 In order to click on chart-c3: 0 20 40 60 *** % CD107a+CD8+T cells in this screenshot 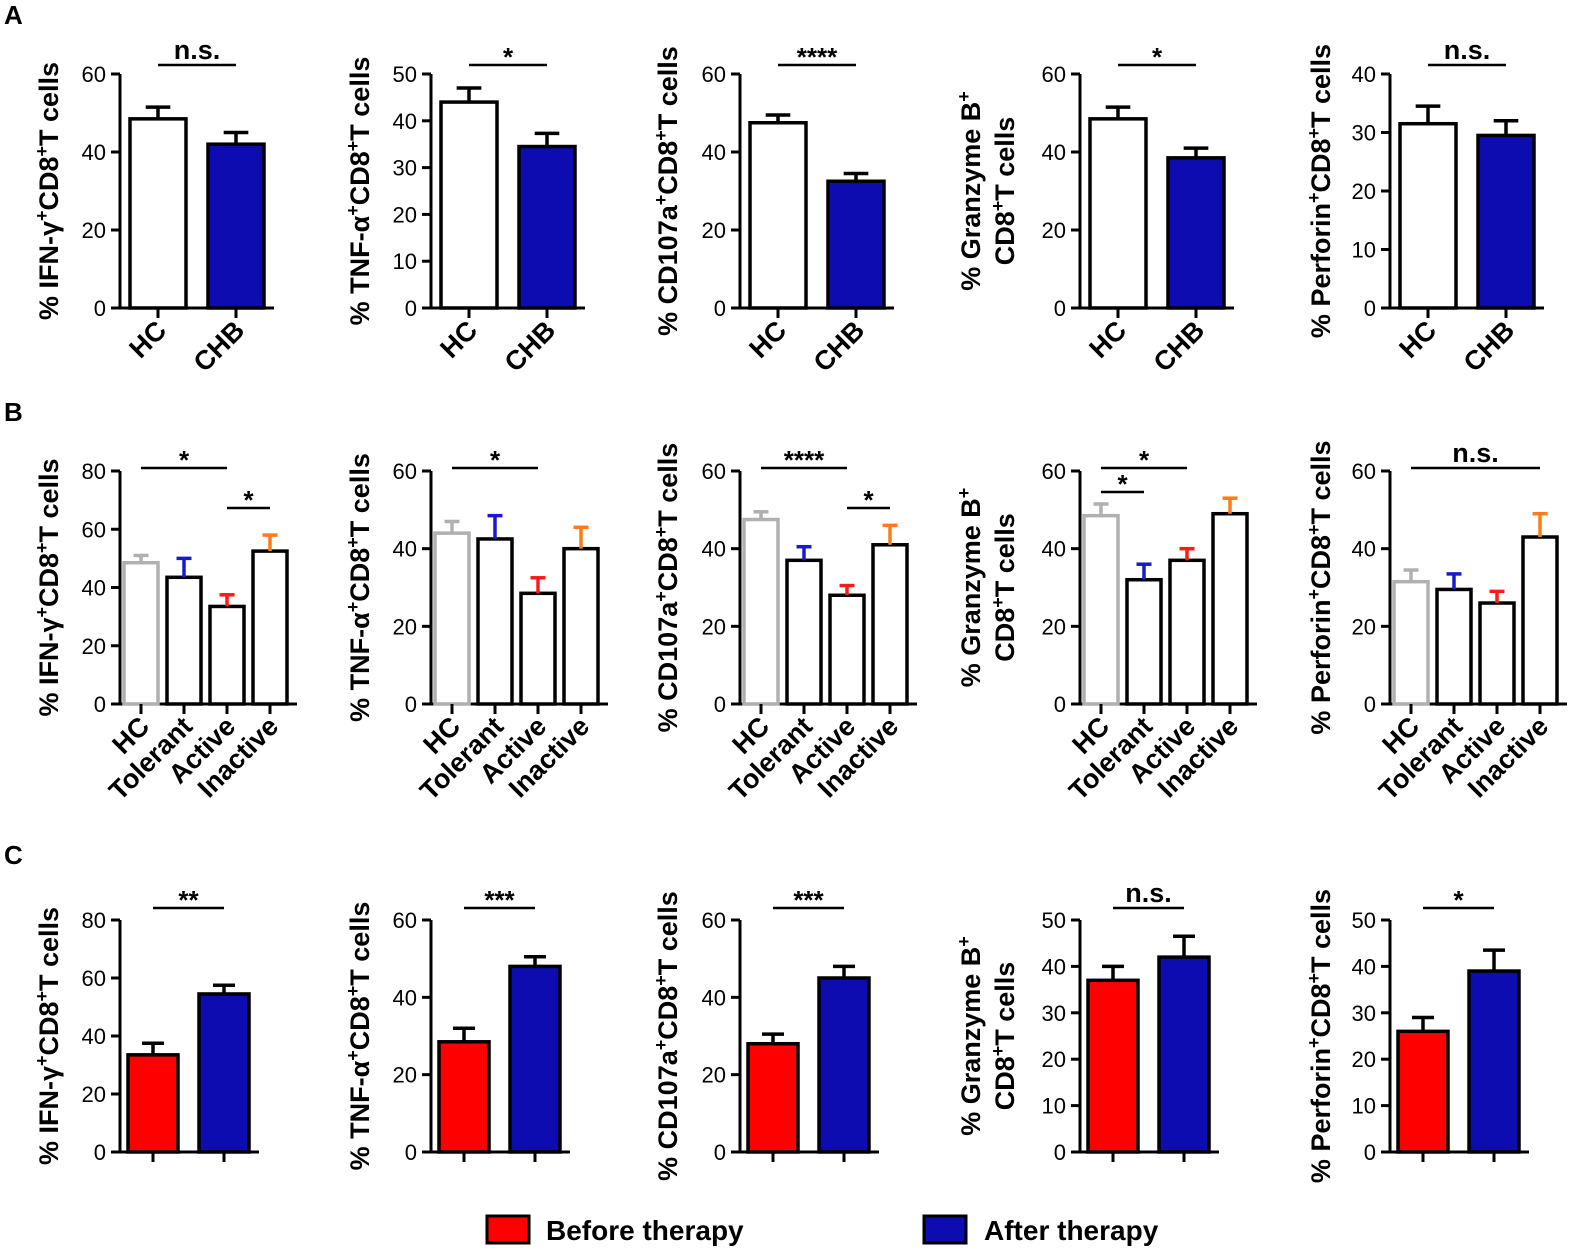, I will do `click(765, 1033)`.